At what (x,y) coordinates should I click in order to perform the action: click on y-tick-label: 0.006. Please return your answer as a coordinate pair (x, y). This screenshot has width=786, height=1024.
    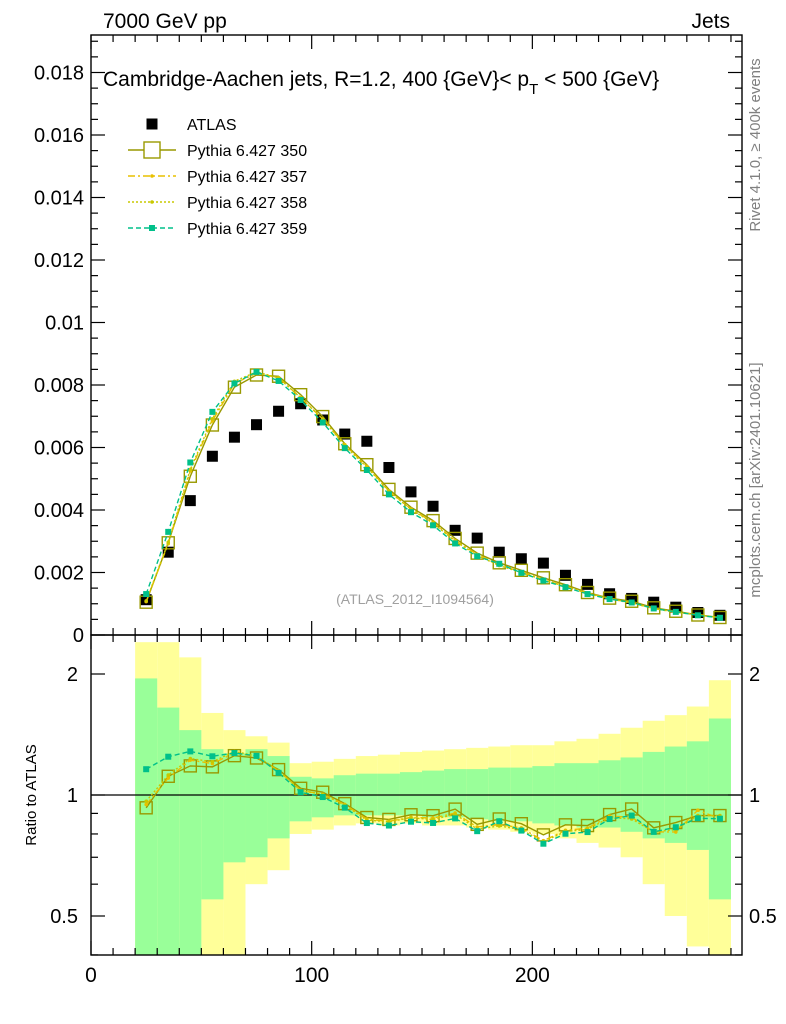
    Looking at the image, I should click on (59, 449).